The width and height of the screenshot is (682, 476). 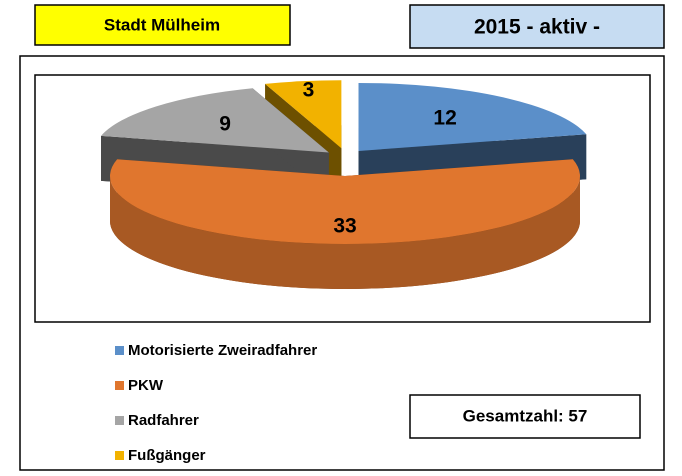 What do you see at coordinates (222, 350) in the screenshot?
I see `legend-label: Motorisierte Zweiradfahrer` at bounding box center [222, 350].